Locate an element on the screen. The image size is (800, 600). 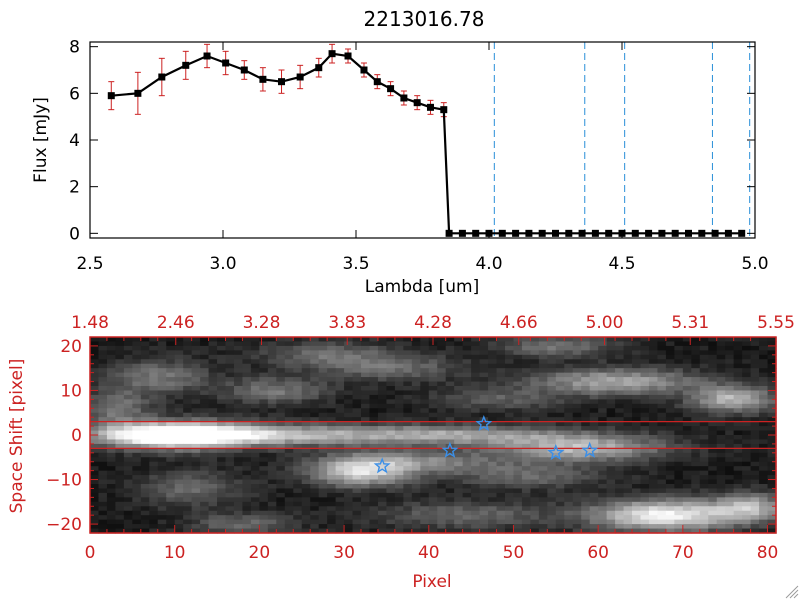
resize-grip-icon is located at coordinates (792, 592).